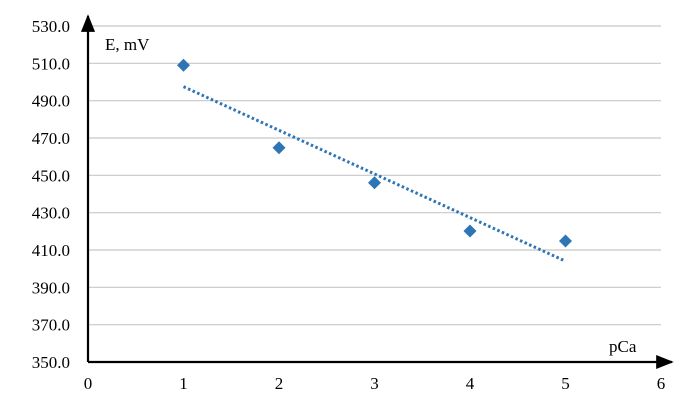 This screenshot has width=680, height=406. I want to click on x-tick-label: 6, so click(661, 383).